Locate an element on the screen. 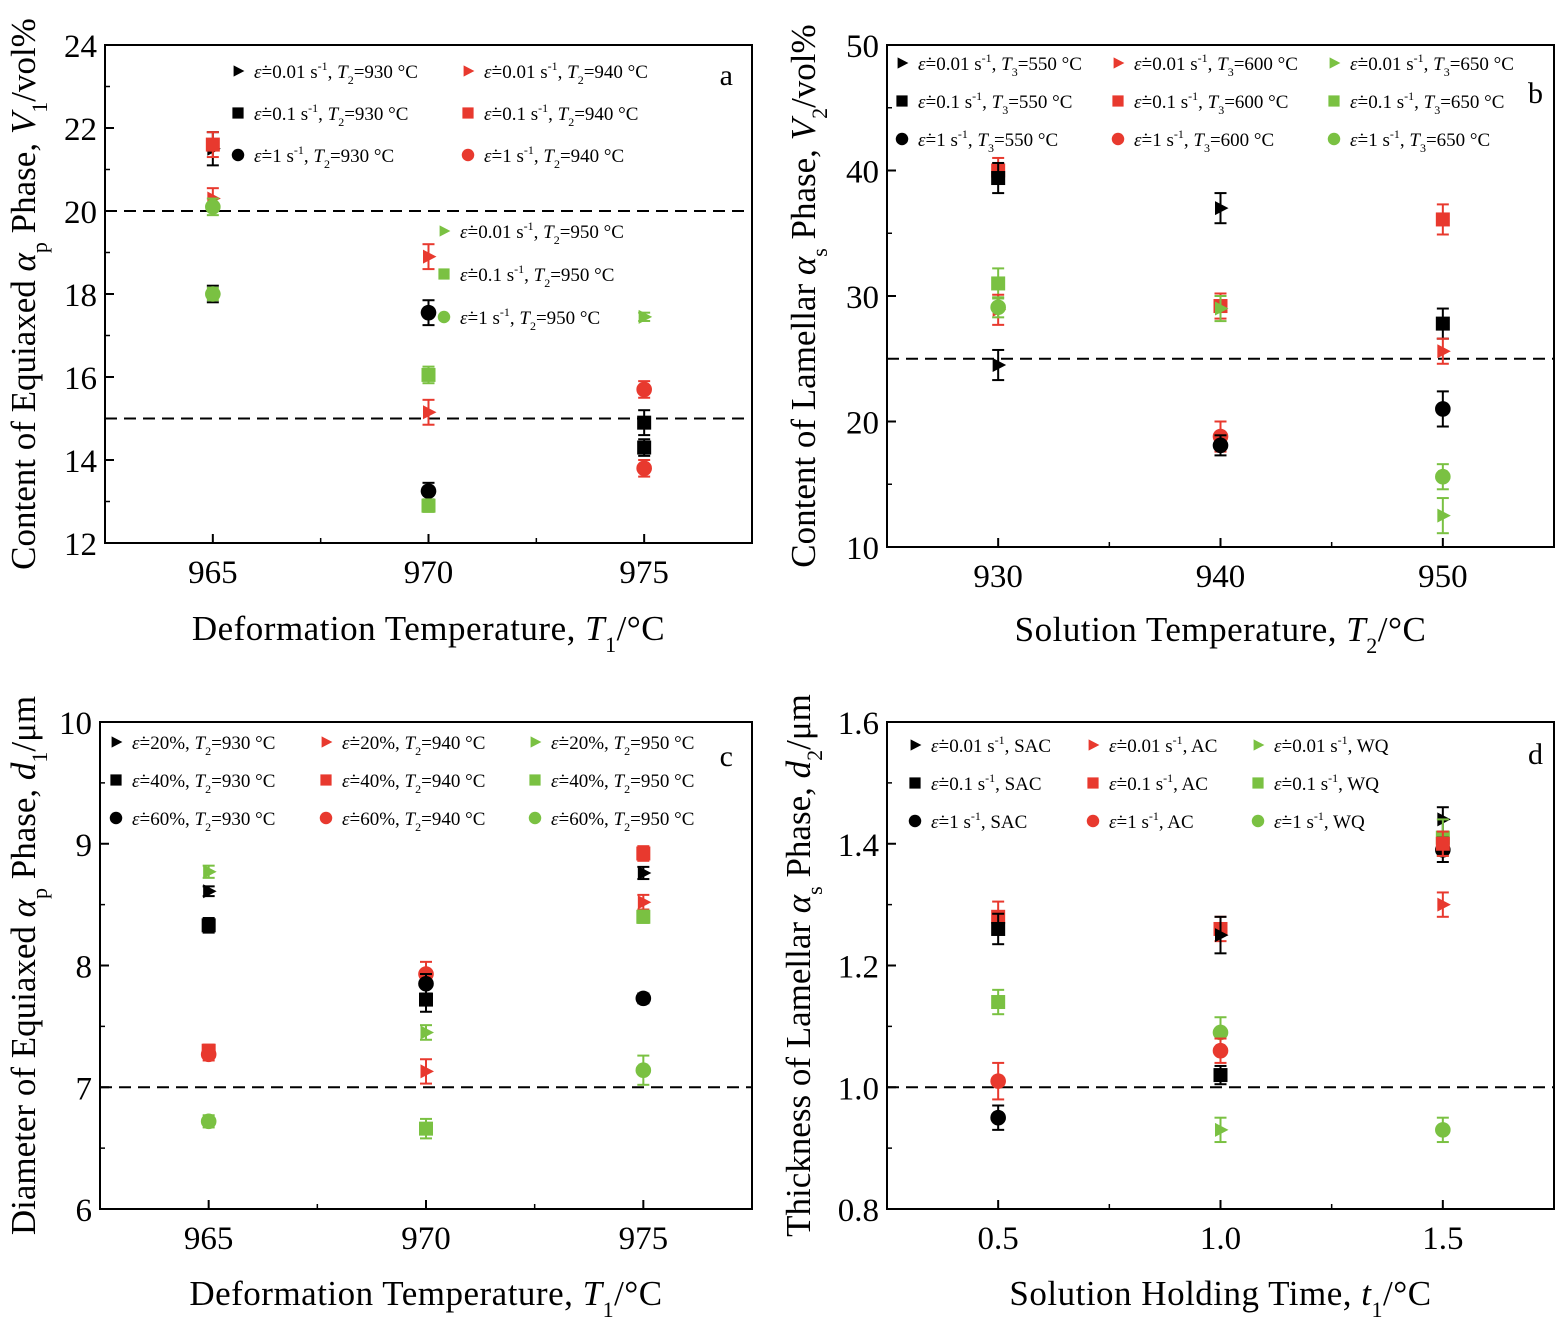  panel-letter: c is located at coordinates (726, 756).